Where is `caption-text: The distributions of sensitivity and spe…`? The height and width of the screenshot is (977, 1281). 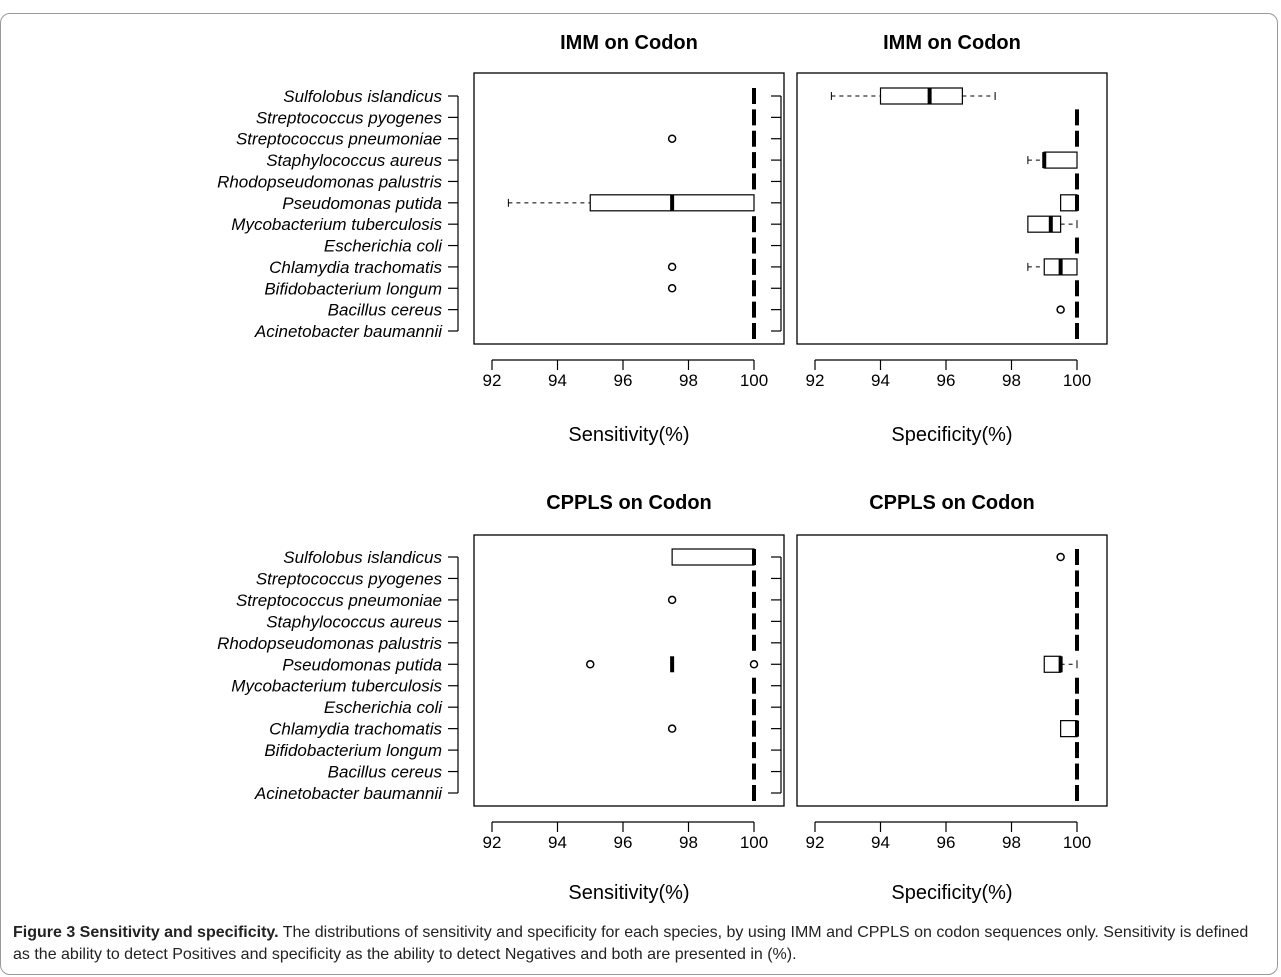
caption-text: The distributions of sensitivity and spe… is located at coordinates (631, 943).